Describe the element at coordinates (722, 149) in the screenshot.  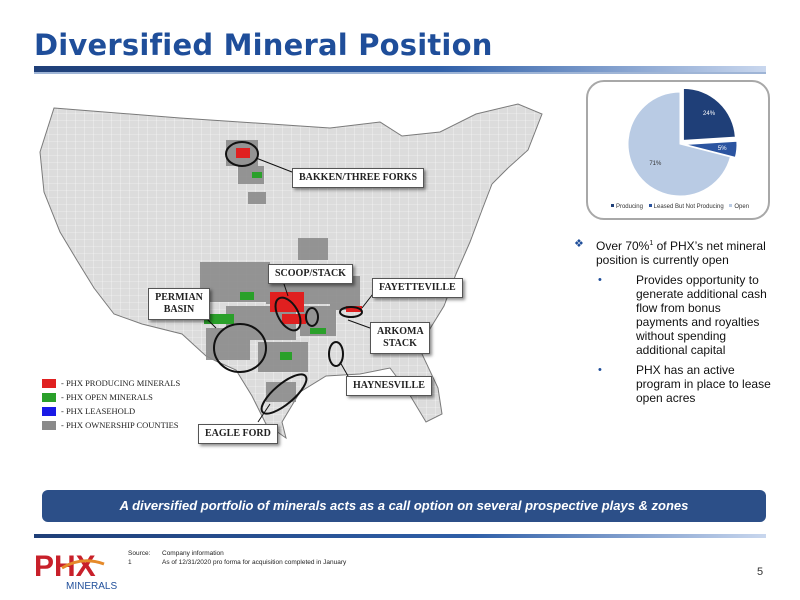
I see `pie-data-label: 5%` at that location.